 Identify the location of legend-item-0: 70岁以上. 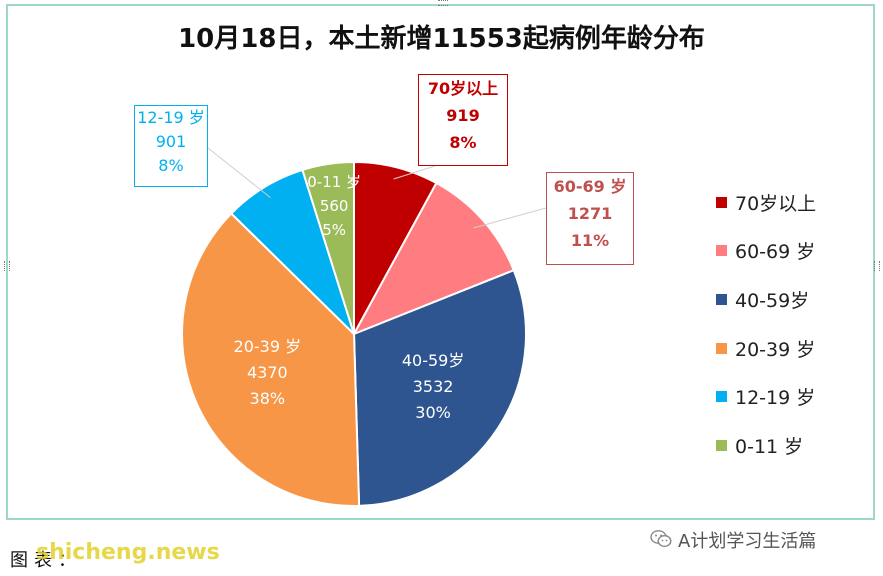
(766, 202).